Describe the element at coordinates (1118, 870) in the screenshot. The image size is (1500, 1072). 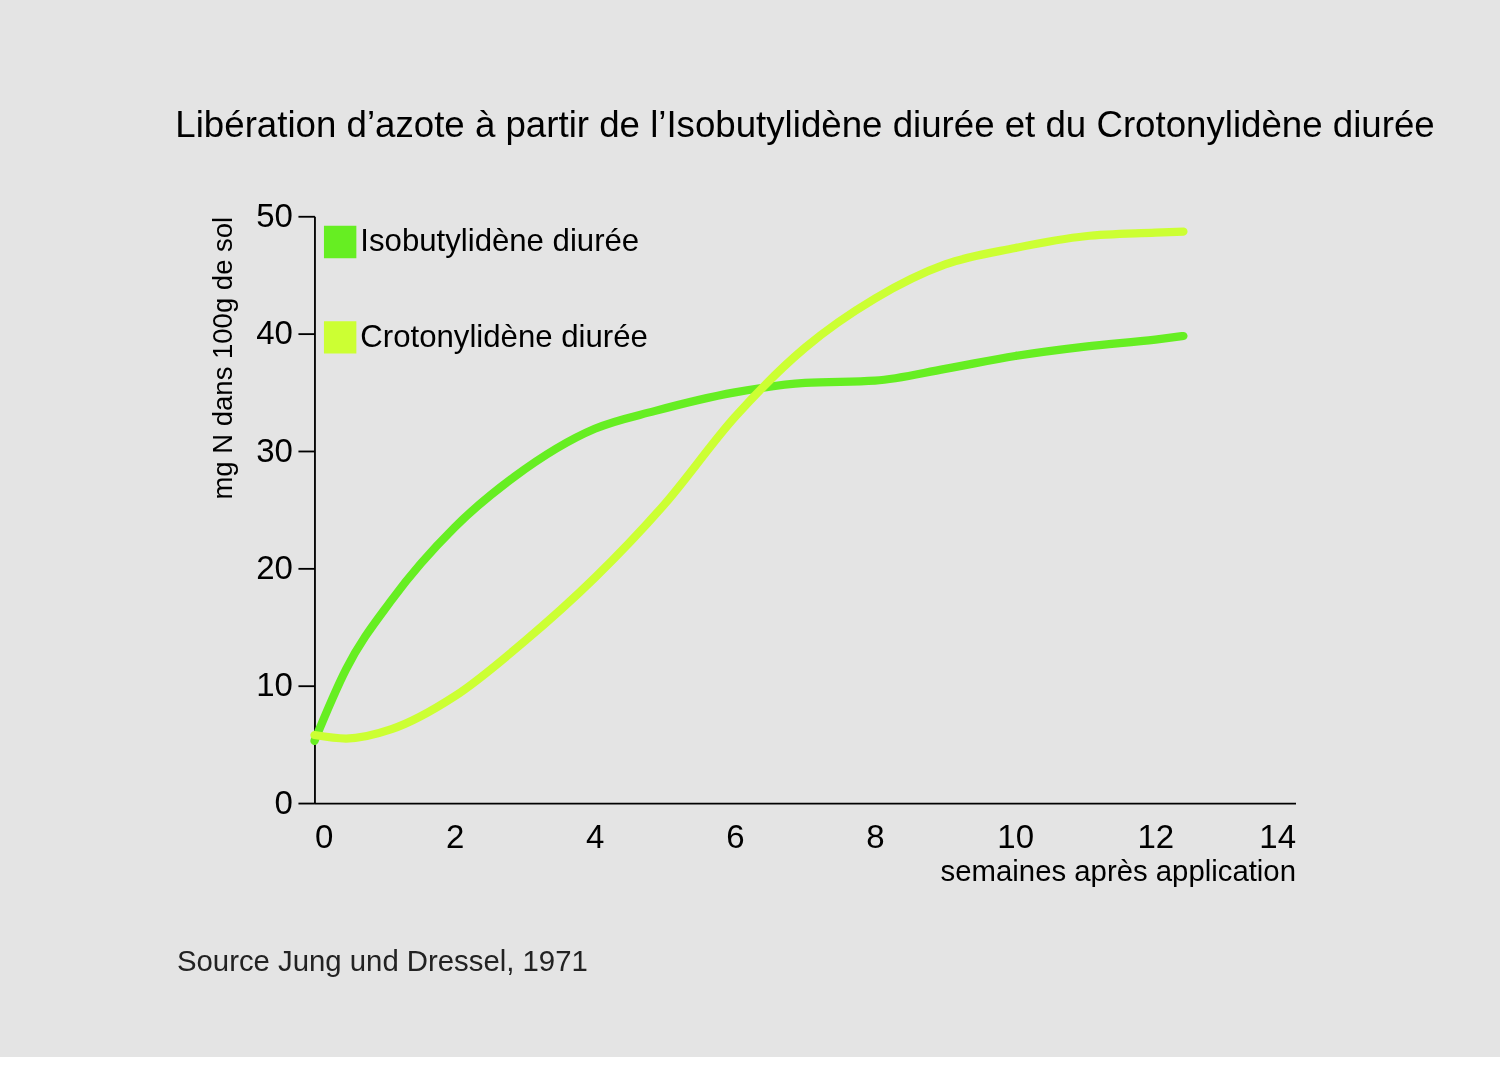
I see `x-axis-title: semaines après application` at that location.